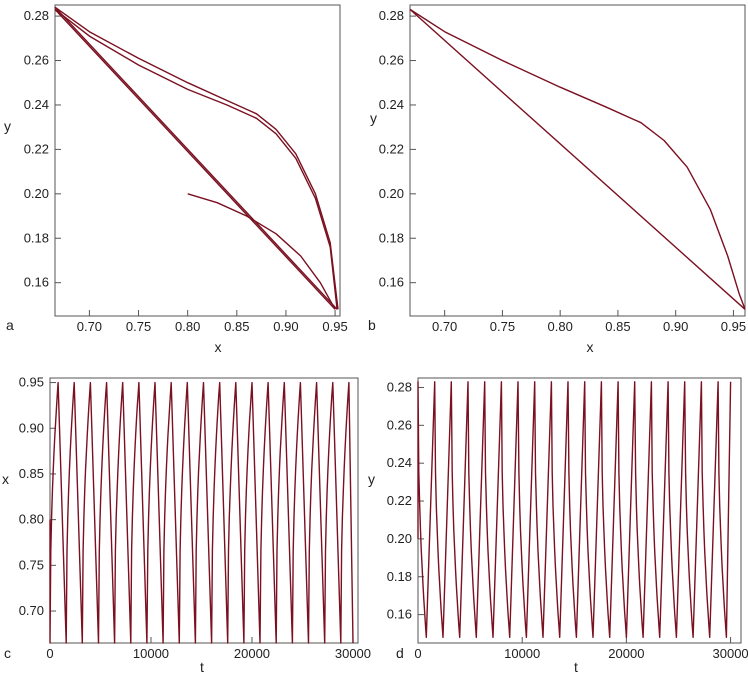 This screenshot has width=748, height=675. I want to click on panel-letter: c, so click(7, 653).